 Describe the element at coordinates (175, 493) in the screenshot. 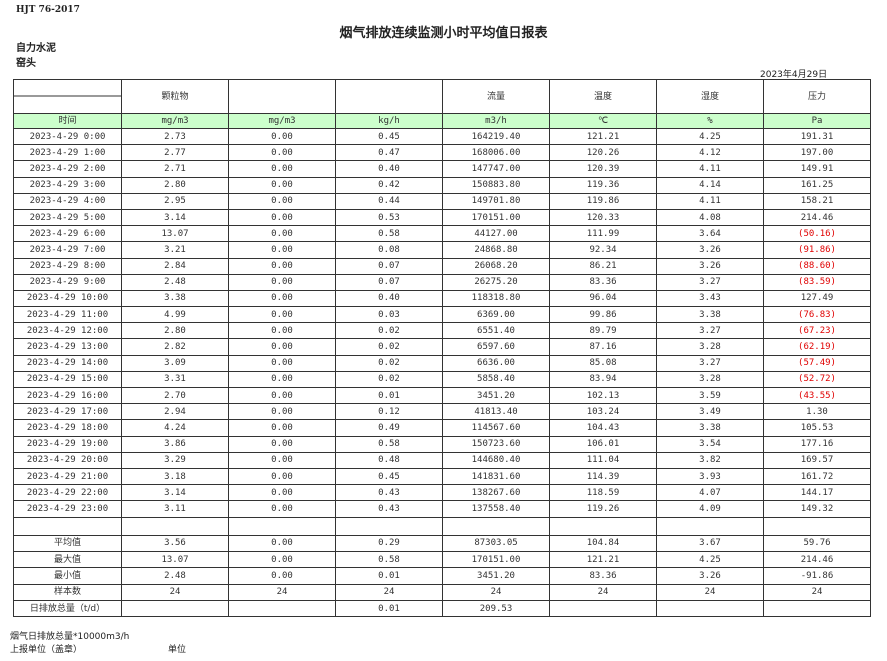

I see `cell: 3.14` at that location.